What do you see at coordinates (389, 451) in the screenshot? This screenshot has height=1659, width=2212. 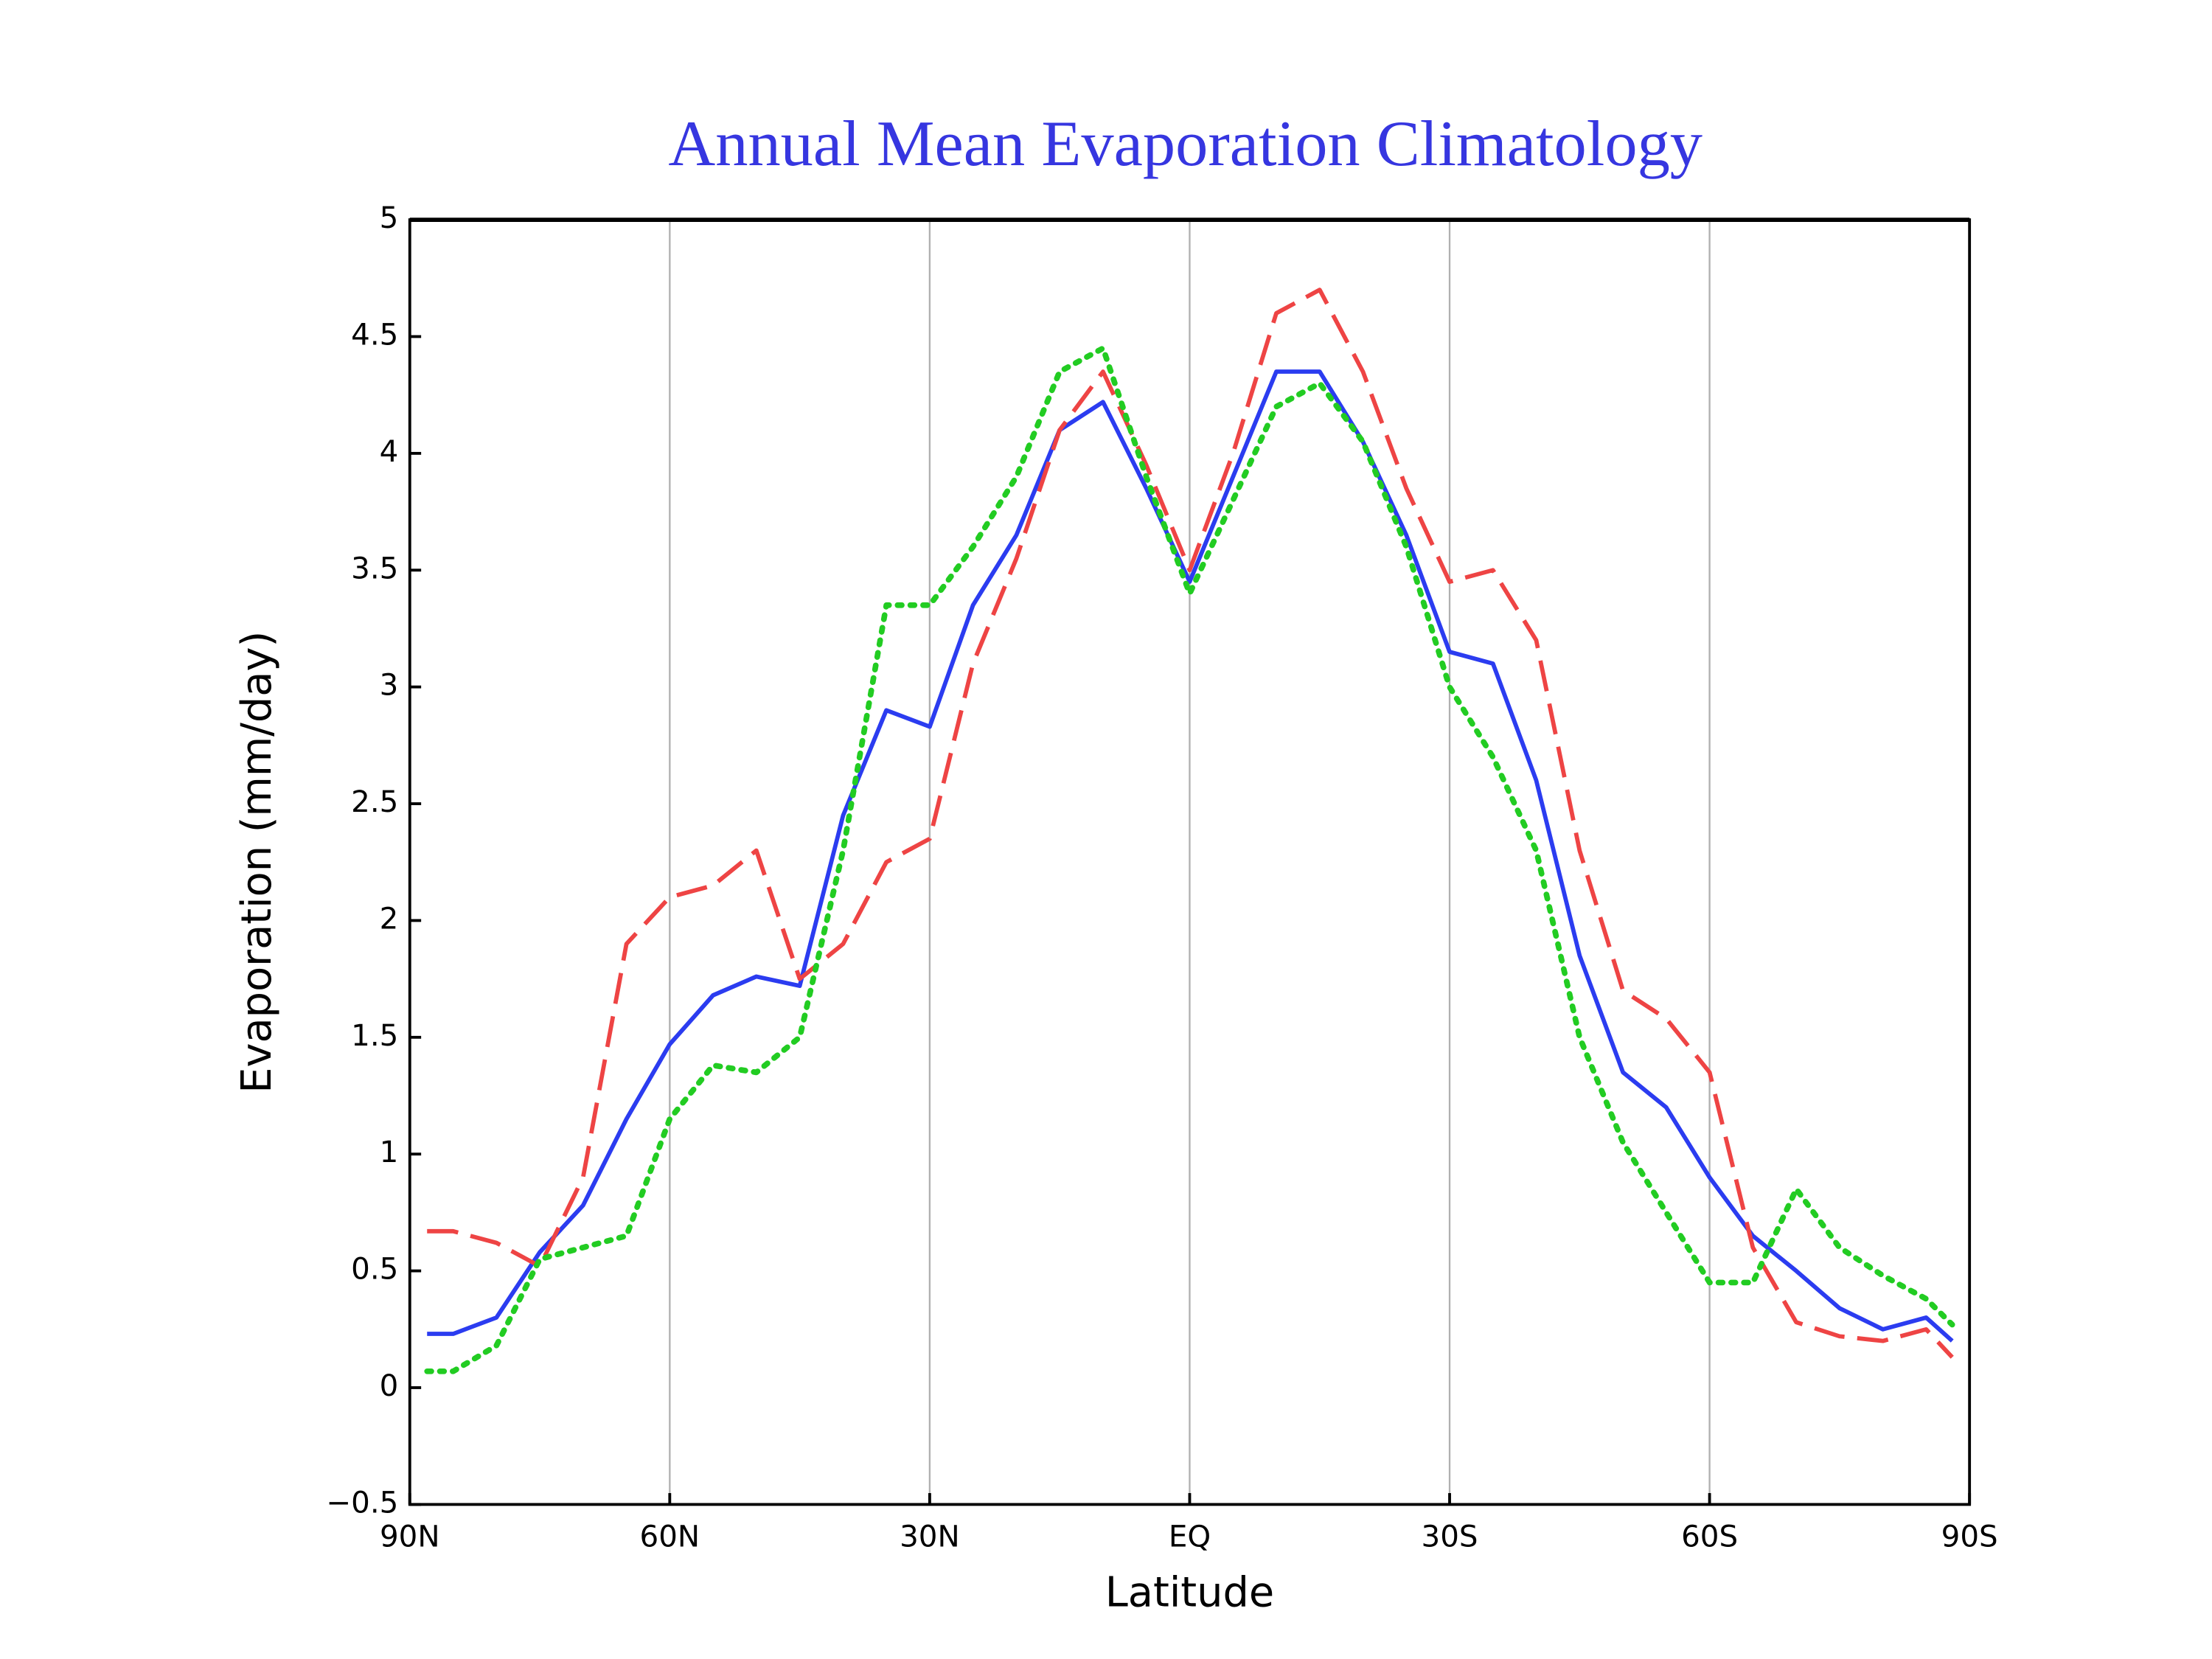 I see `y-tick-label: 4` at bounding box center [389, 451].